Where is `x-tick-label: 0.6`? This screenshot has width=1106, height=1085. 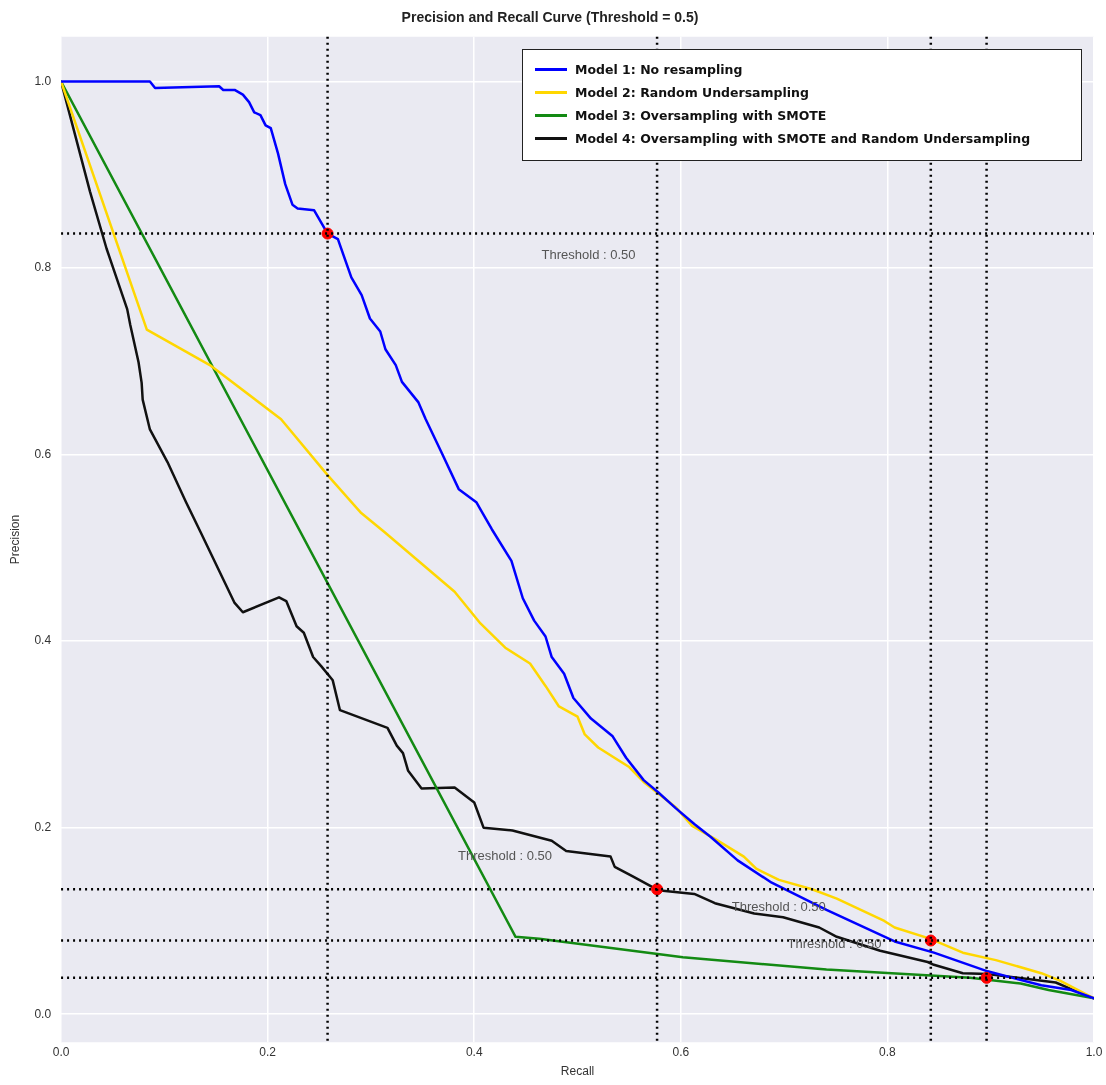 x-tick-label: 0.6 is located at coordinates (681, 1051).